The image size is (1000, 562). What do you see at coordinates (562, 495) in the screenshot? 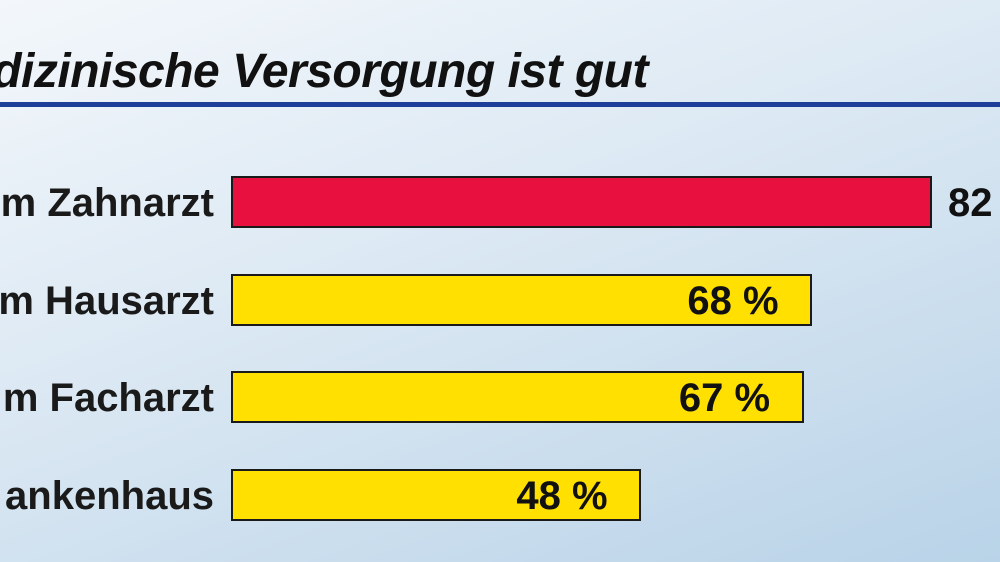
I see `value-label: 48 %` at bounding box center [562, 495].